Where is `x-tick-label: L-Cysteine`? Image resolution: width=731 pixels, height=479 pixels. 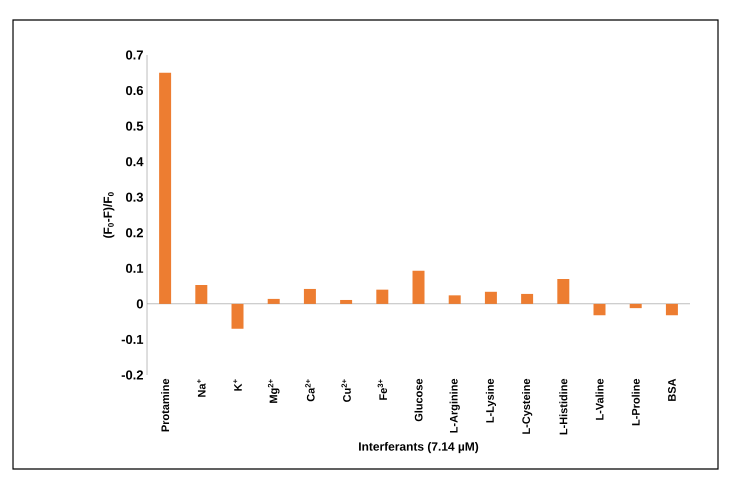
x-tick-label: L-Cysteine is located at coordinates (527, 406).